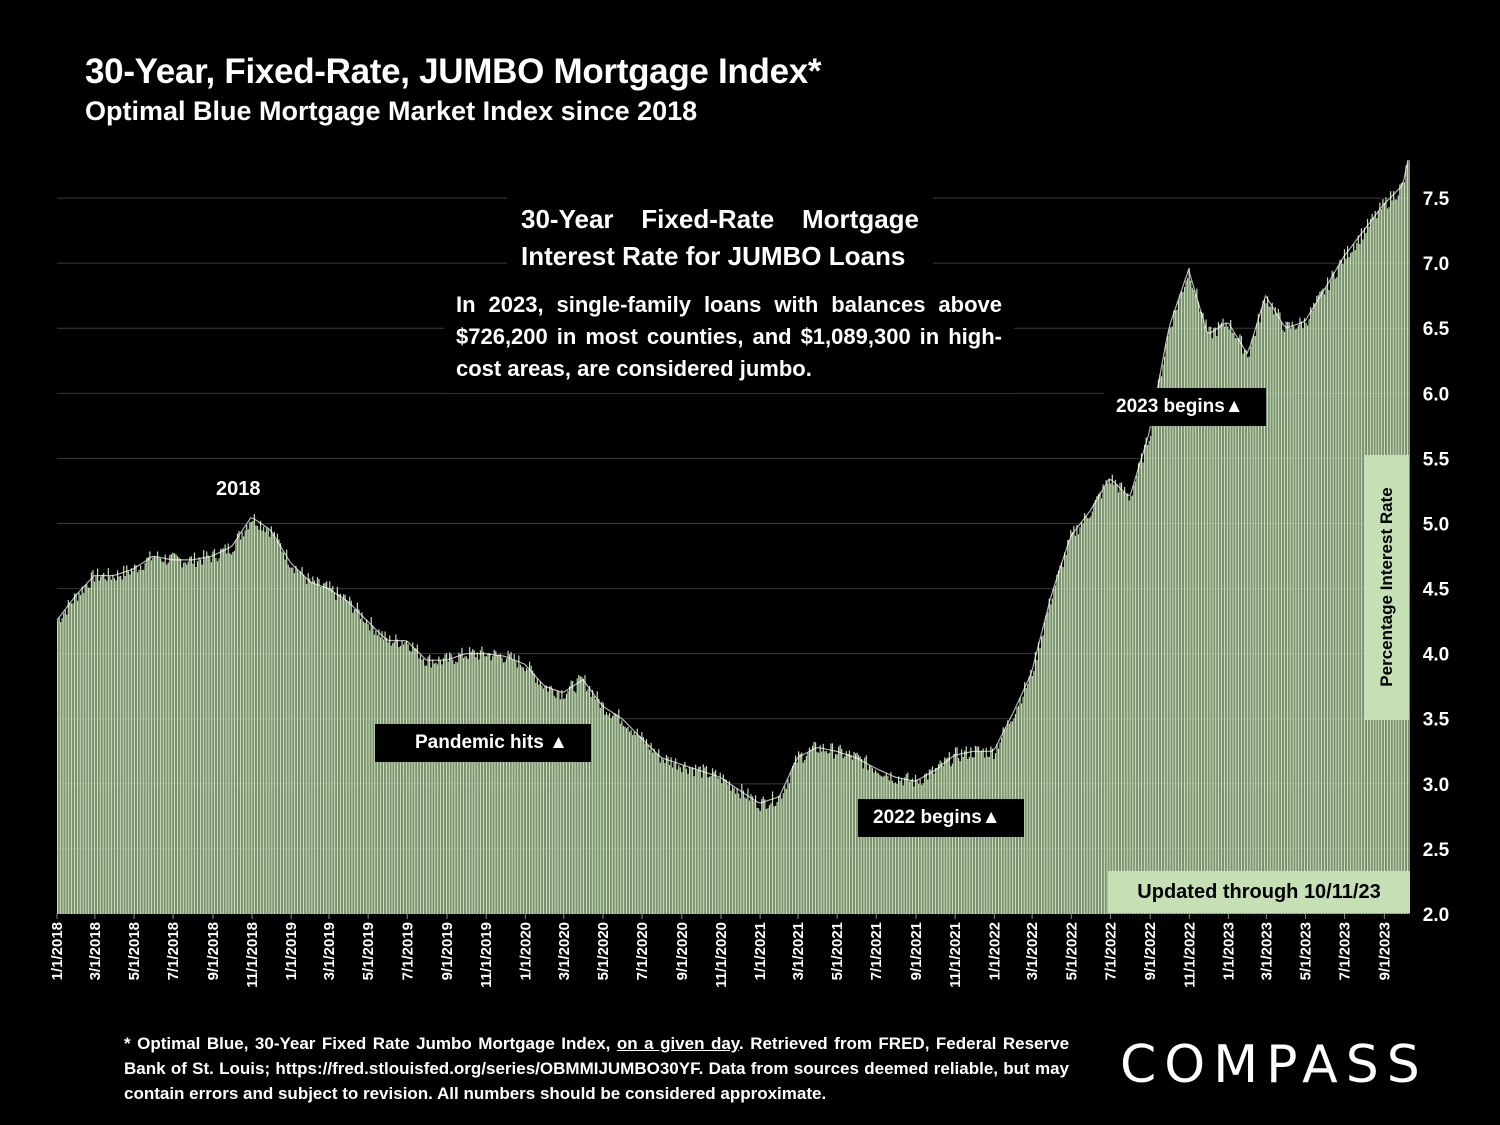  What do you see at coordinates (994, 951) in the screenshot?
I see `x-tick-label: 1/1/2022` at bounding box center [994, 951].